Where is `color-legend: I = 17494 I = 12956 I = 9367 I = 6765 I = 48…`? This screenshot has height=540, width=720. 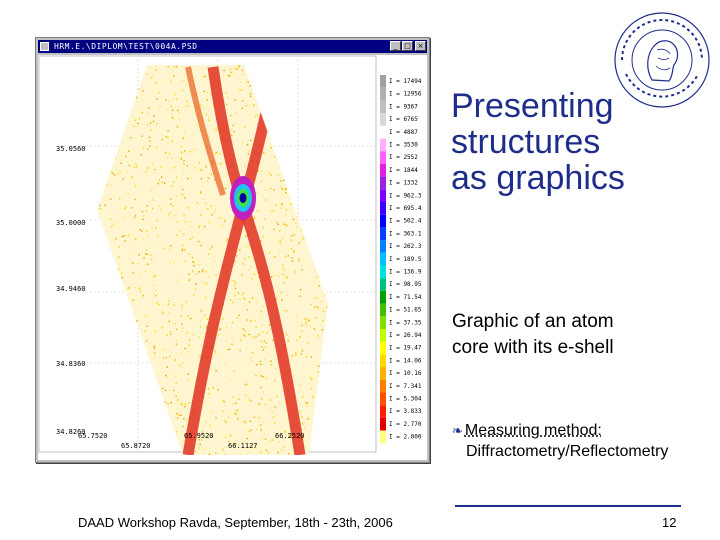
color-legend: I = 17494 I = 12956 I = 9367 I = 6765 I = 48… is located at coordinates (401, 259).